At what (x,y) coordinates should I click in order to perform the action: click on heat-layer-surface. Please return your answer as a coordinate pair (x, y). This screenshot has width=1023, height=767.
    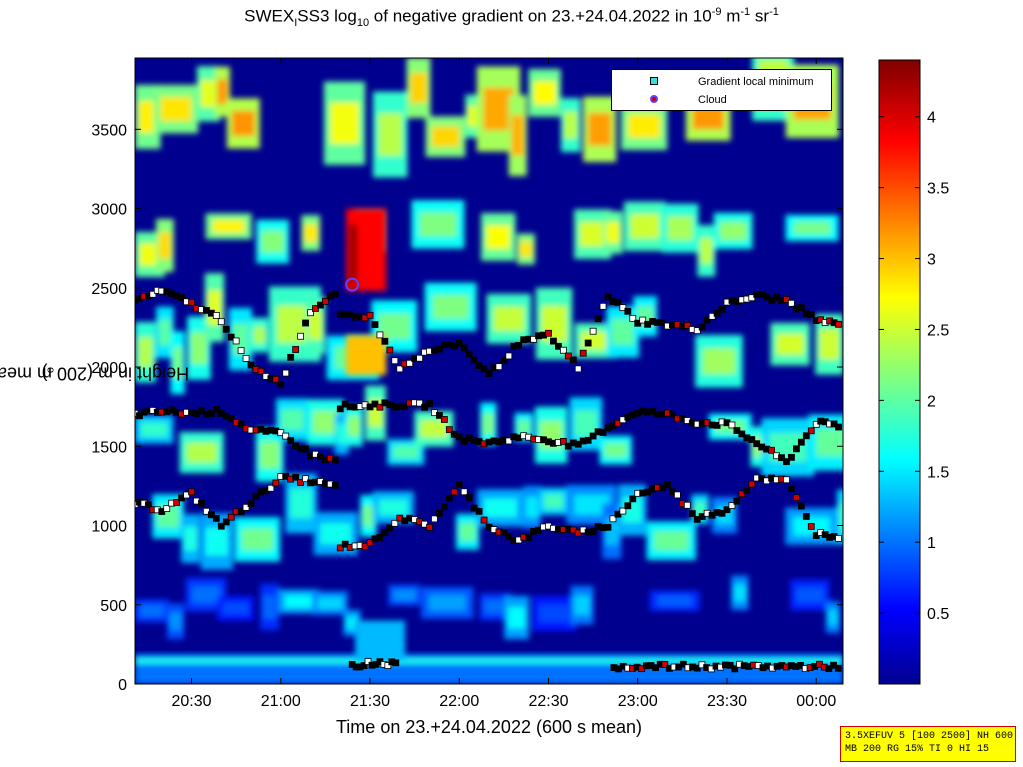
    Looking at the image, I should click on (489, 668).